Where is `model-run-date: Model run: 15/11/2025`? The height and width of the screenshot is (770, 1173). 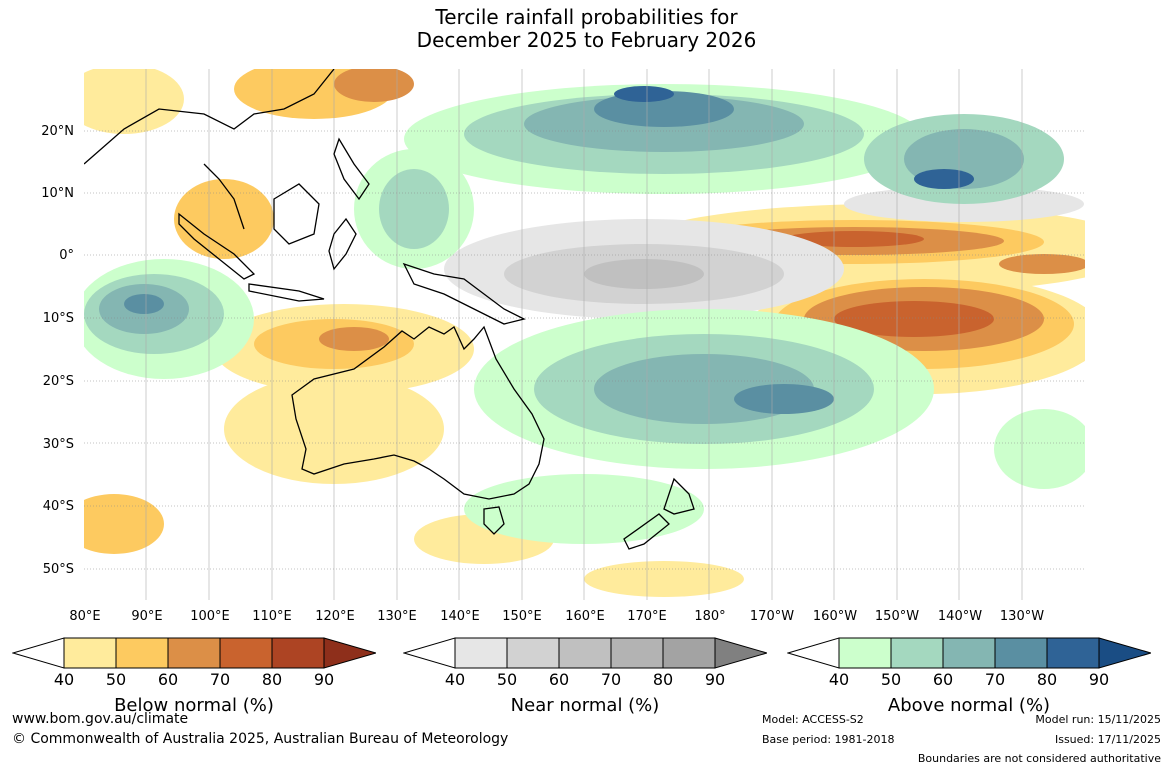
model-run-date: Model run: 15/11/2025 is located at coordinates (1098, 719).